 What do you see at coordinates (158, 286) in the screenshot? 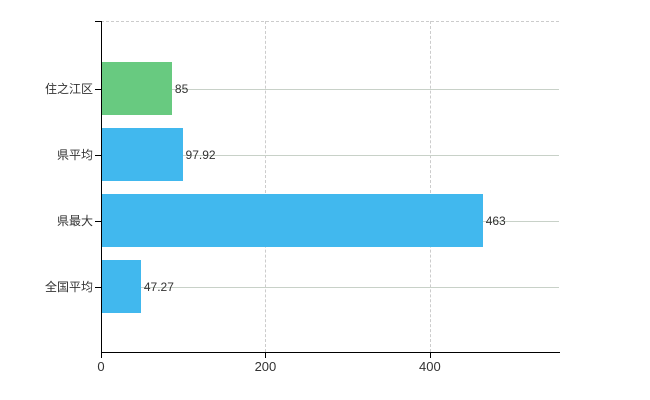
I see `value-label: 47.27` at bounding box center [158, 286].